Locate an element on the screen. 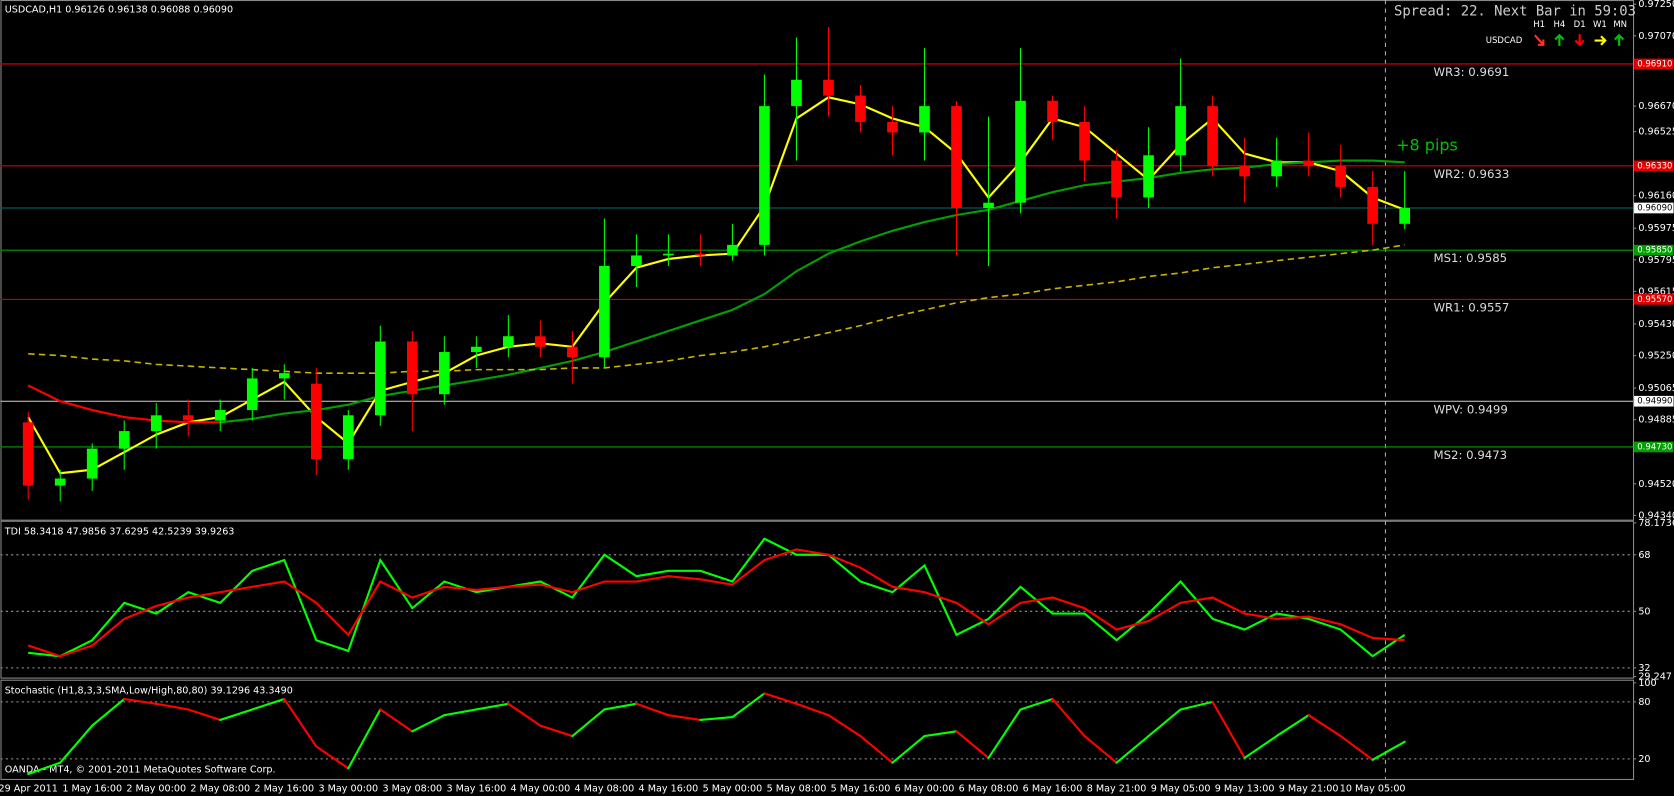  y-tick-label: 32 is located at coordinates (1644, 668).